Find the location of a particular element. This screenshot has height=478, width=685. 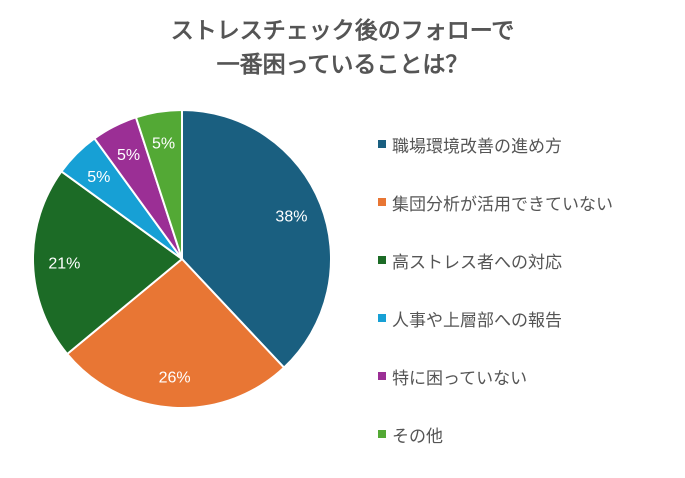

data-label-1: 38% is located at coordinates (291, 217).